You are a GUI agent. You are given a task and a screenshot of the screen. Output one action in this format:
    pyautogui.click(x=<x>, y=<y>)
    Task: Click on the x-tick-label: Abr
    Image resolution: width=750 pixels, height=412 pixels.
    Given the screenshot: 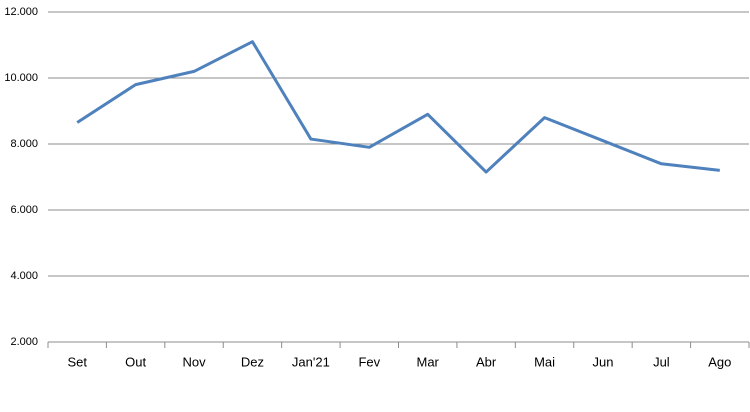 What is the action you would take?
    pyautogui.click(x=486, y=361)
    